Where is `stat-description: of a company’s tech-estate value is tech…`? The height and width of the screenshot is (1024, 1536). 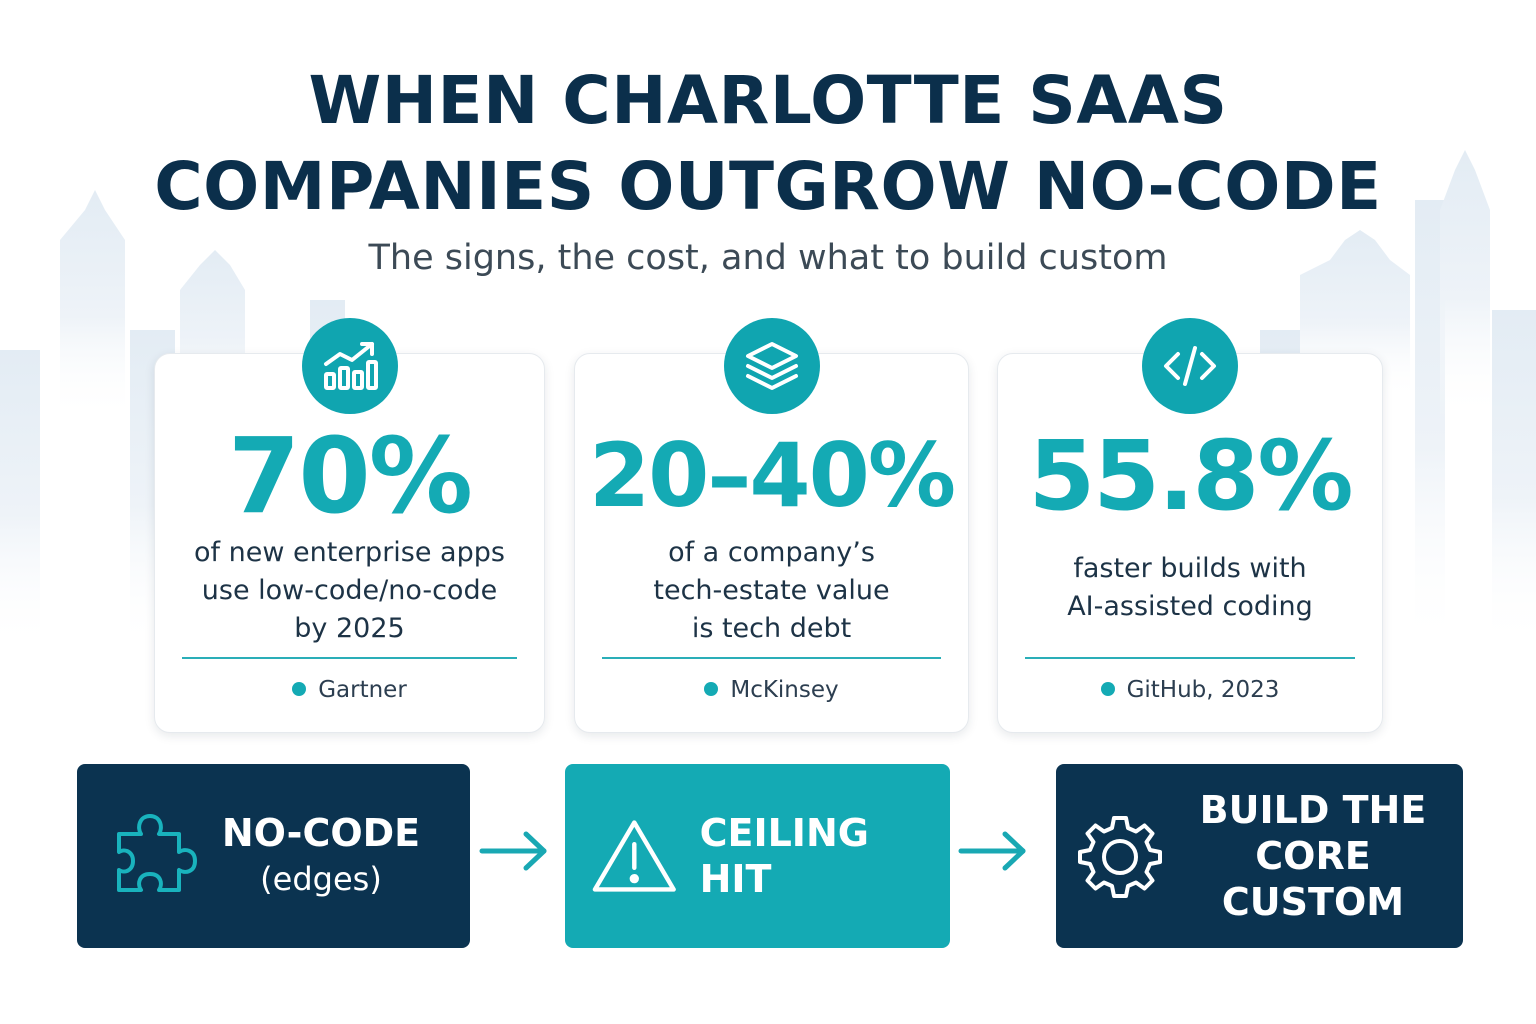
stat-description: of a company’s tech-estate value is tech… is located at coordinates (771, 590).